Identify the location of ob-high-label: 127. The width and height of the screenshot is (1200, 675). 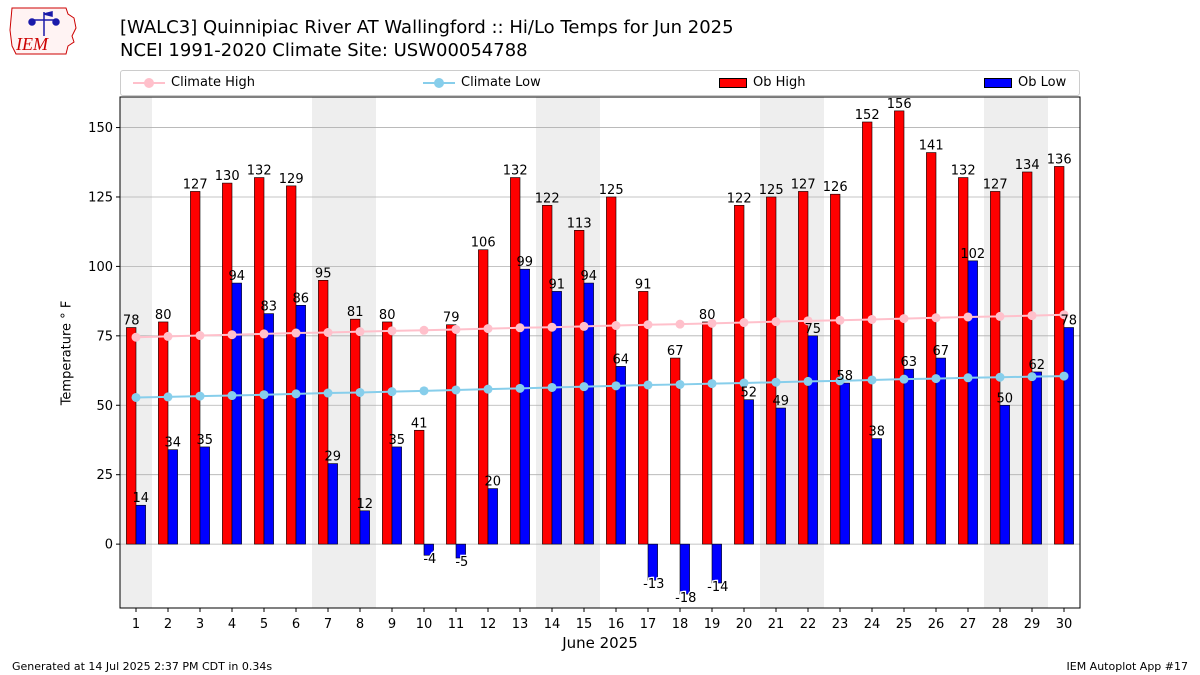
(995, 184).